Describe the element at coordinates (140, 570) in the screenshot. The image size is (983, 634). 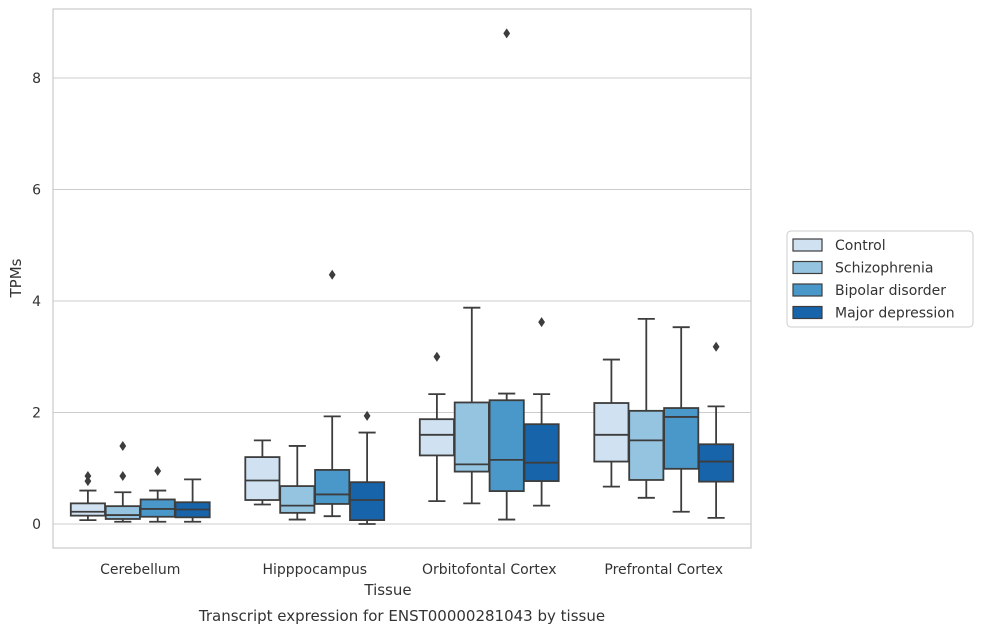
I see `x-tick-label: Cerebellum` at that location.